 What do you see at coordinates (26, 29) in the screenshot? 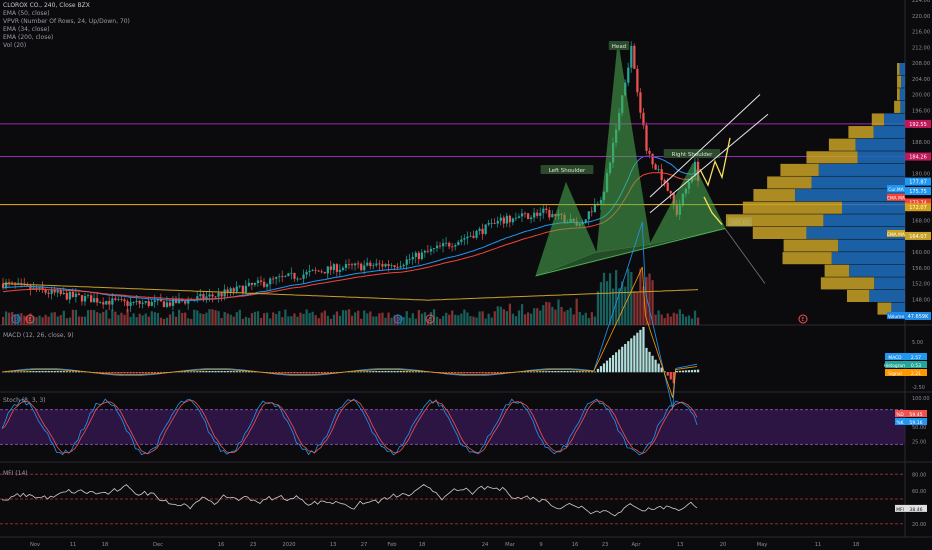
I see `legend-ema34: EMA (34, close)` at bounding box center [26, 29].